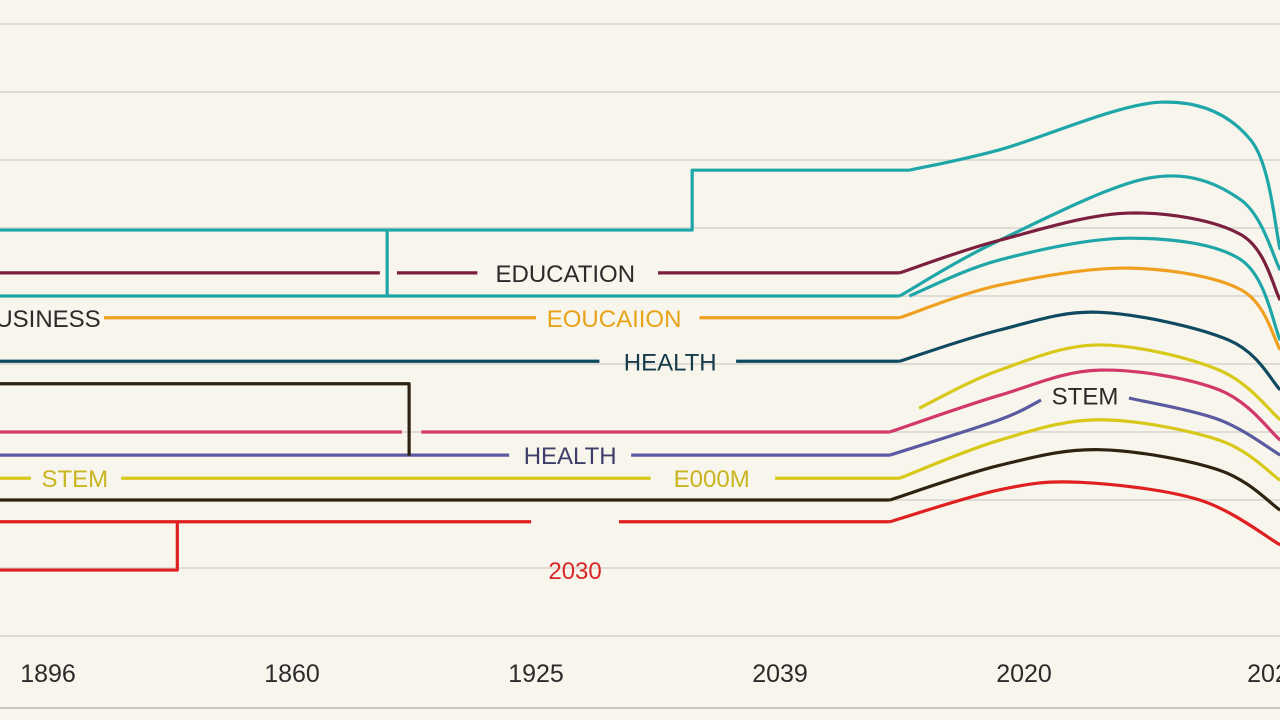 The image size is (1280, 720). Describe the element at coordinates (614, 319) in the screenshot. I see `series-label: EOUCAIION` at that location.